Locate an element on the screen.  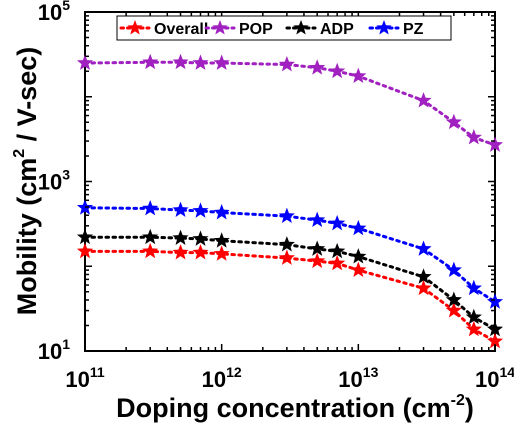
legend-entry-pz: PZ is located at coordinates (396, 29).